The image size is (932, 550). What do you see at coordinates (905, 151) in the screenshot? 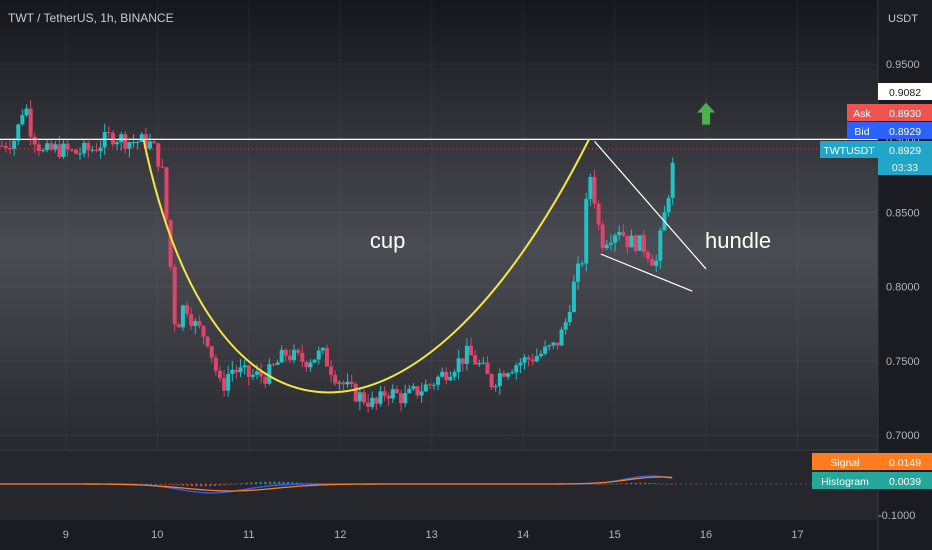
I see `last-value: 0.8929` at bounding box center [905, 151].